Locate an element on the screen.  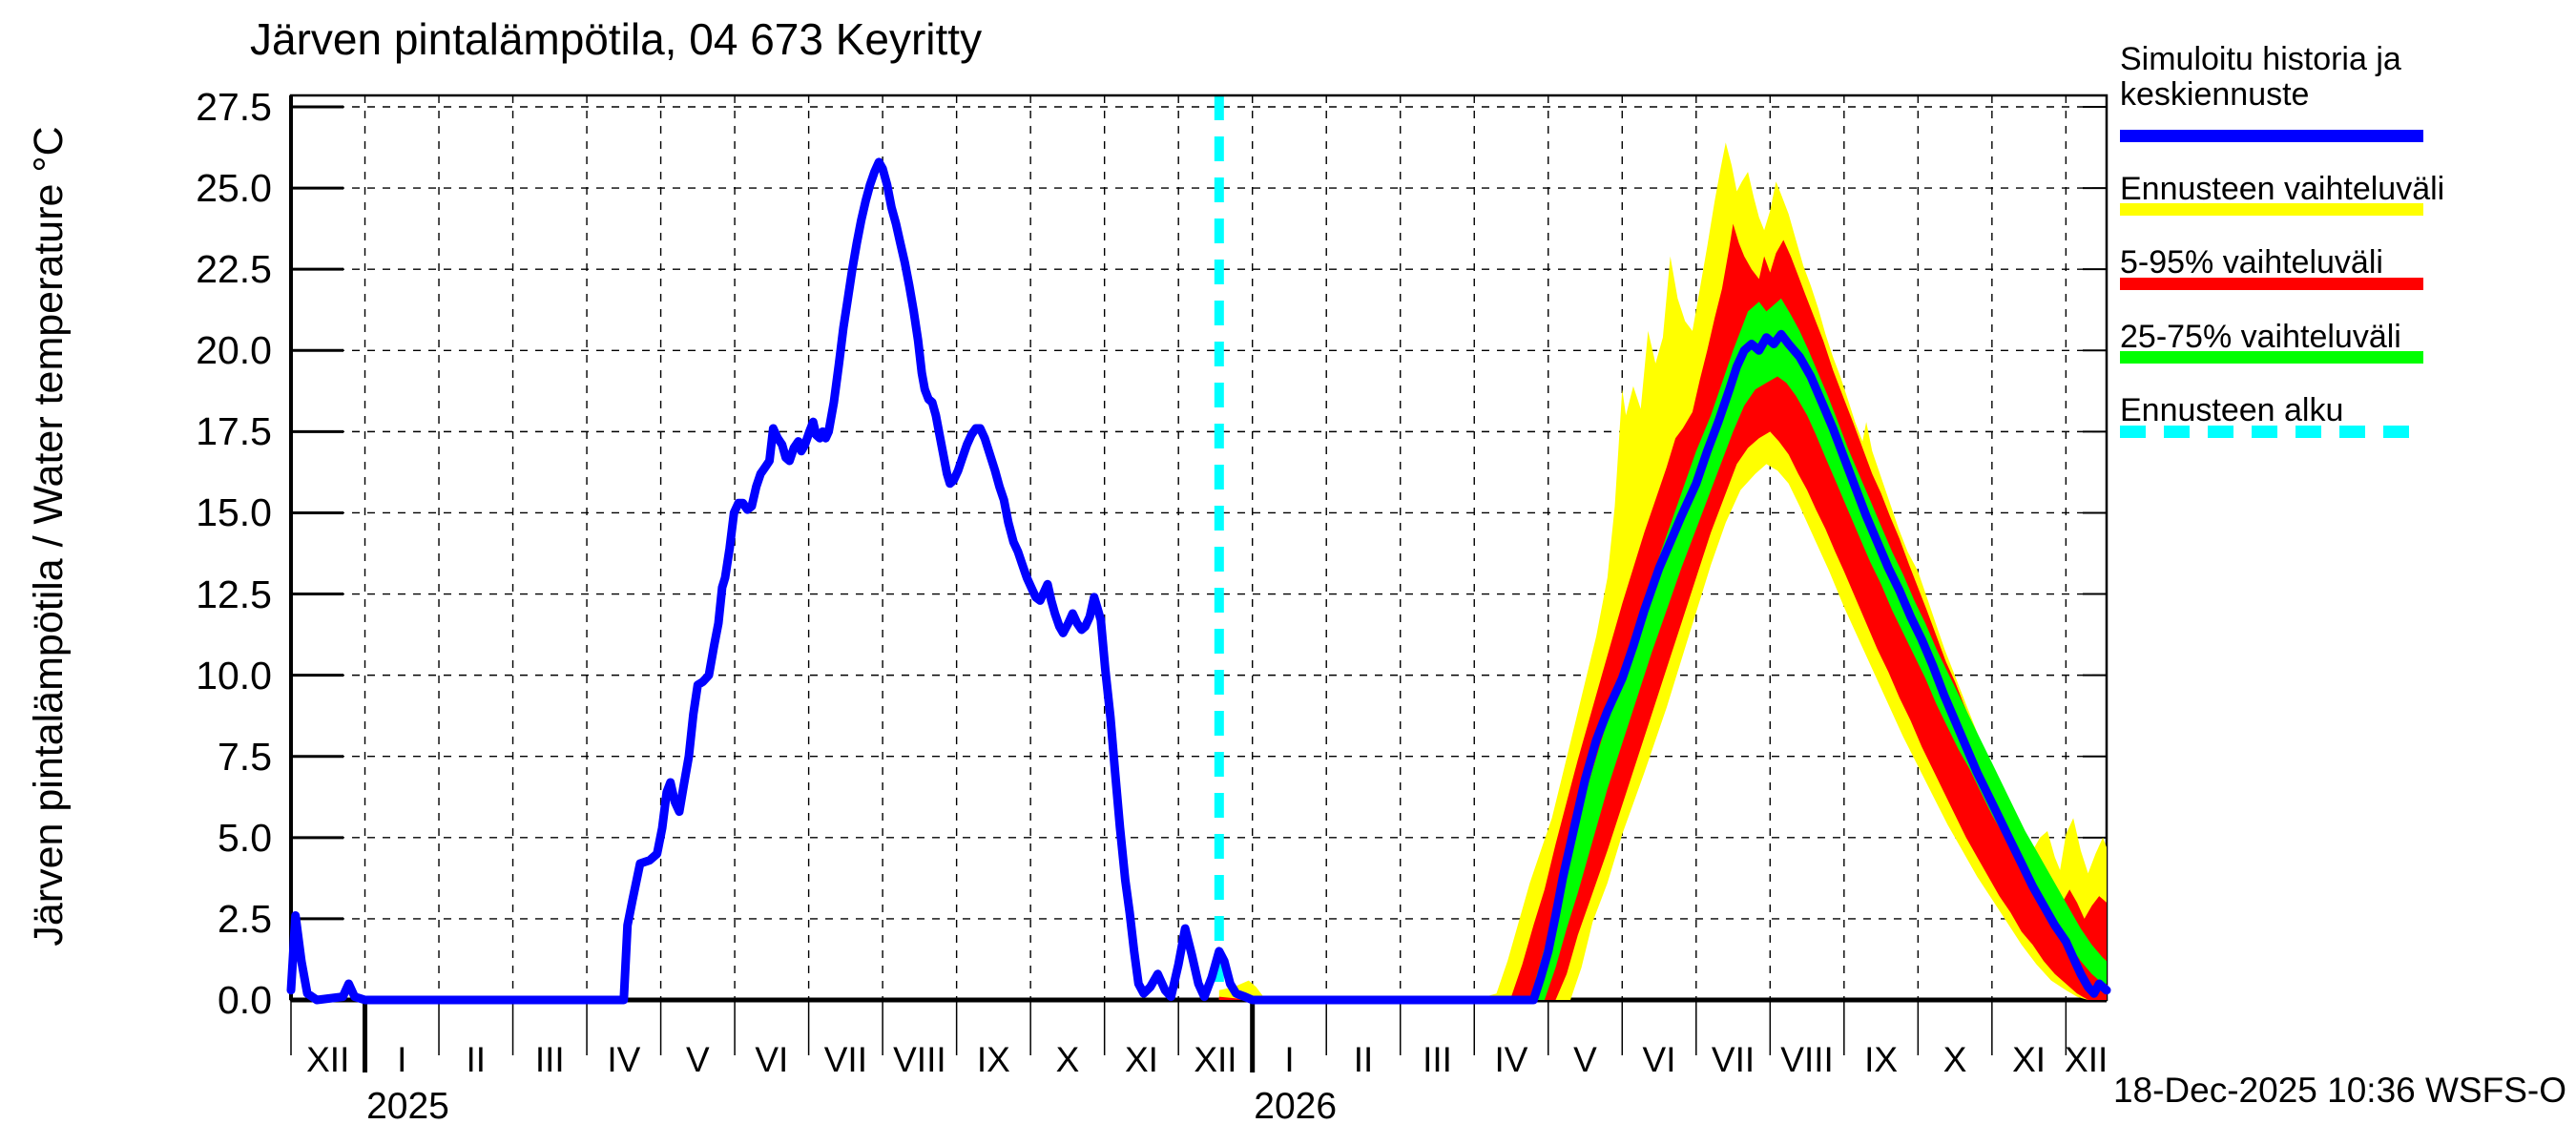
y-tick-label: 2.5 is located at coordinates (245, 918).